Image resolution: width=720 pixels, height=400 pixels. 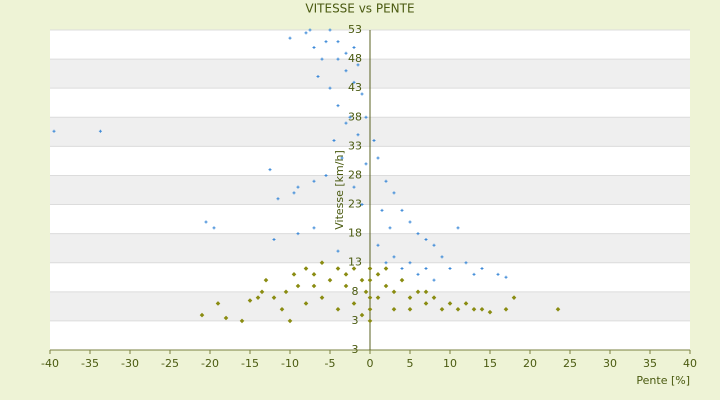 I want to click on x-tick-label: 15, so click(x=490, y=363).